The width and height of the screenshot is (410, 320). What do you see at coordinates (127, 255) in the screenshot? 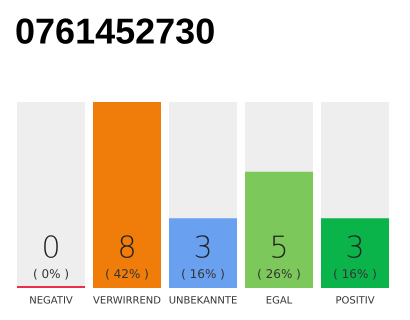
I see `data-label: 8 ( 42% )` at bounding box center [127, 255].